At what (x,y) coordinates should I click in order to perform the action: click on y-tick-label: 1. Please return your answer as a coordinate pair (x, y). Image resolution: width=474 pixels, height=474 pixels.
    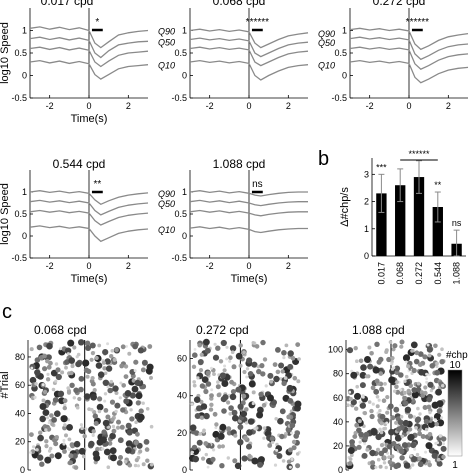
    Looking at the image, I should click on (184, 192).